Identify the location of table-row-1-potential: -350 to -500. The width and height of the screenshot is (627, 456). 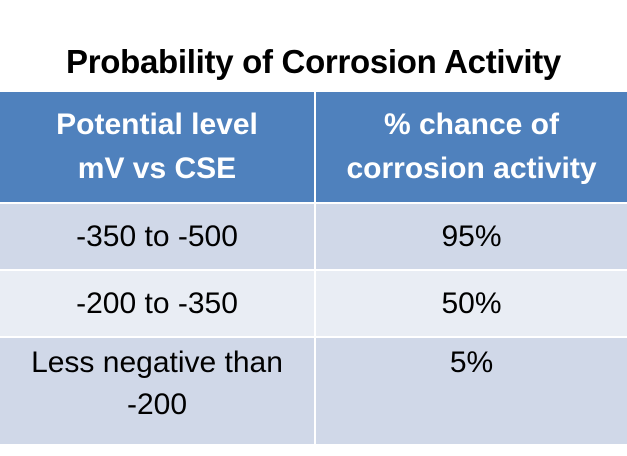
(157, 236).